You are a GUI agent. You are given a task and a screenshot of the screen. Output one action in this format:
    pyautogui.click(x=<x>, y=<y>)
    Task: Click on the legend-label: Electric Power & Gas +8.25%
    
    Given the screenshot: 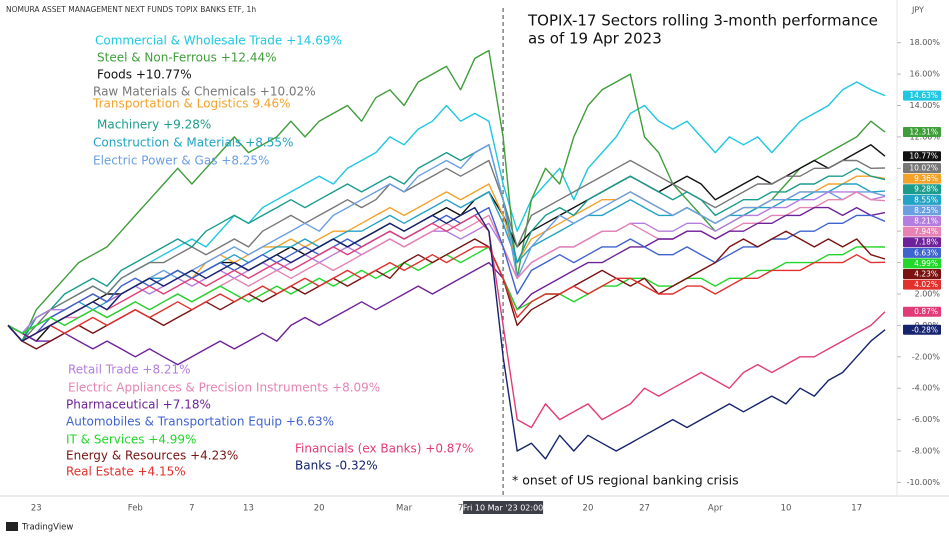 What is the action you would take?
    pyautogui.click(x=181, y=161)
    